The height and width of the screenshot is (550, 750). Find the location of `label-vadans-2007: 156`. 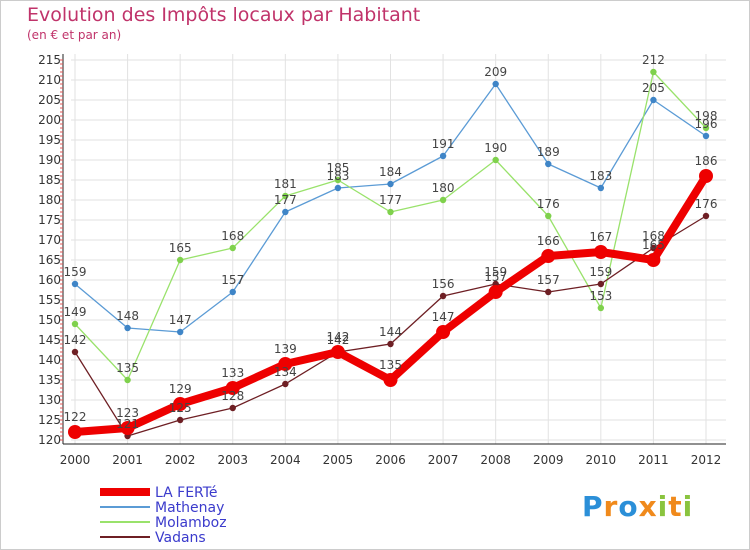

label-vadans-2007: 156 is located at coordinates (443, 284).